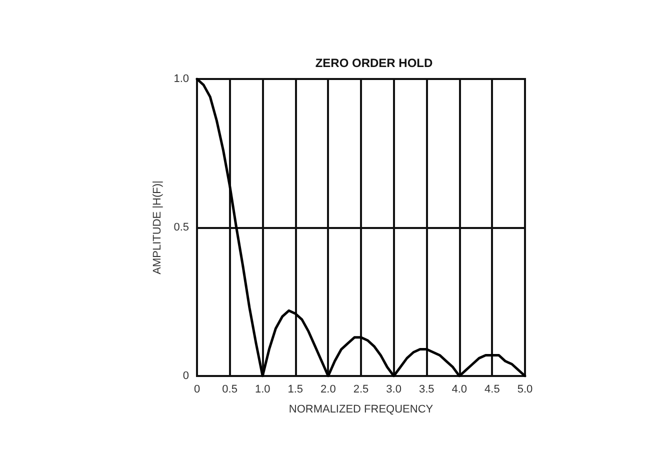  What do you see at coordinates (492, 390) in the screenshot?
I see `x-tick-label: 4.5` at bounding box center [492, 390].